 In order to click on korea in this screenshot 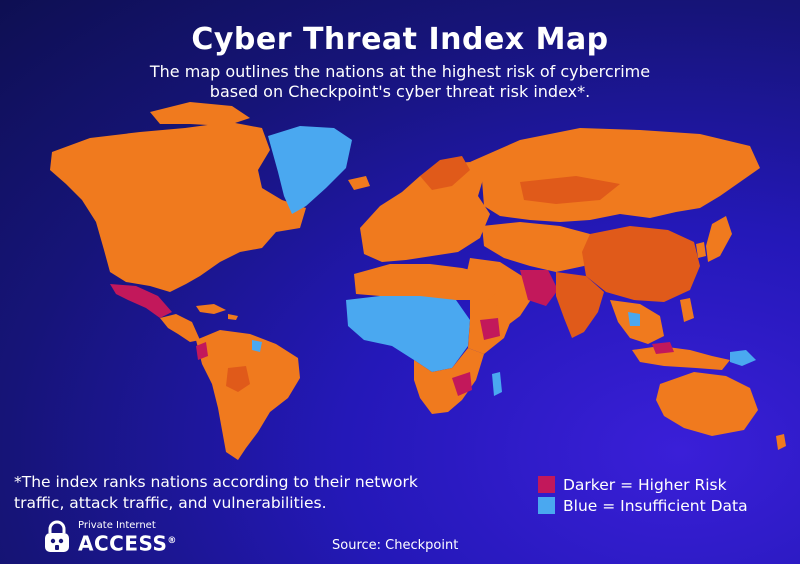, I will do `click(701, 250)`.